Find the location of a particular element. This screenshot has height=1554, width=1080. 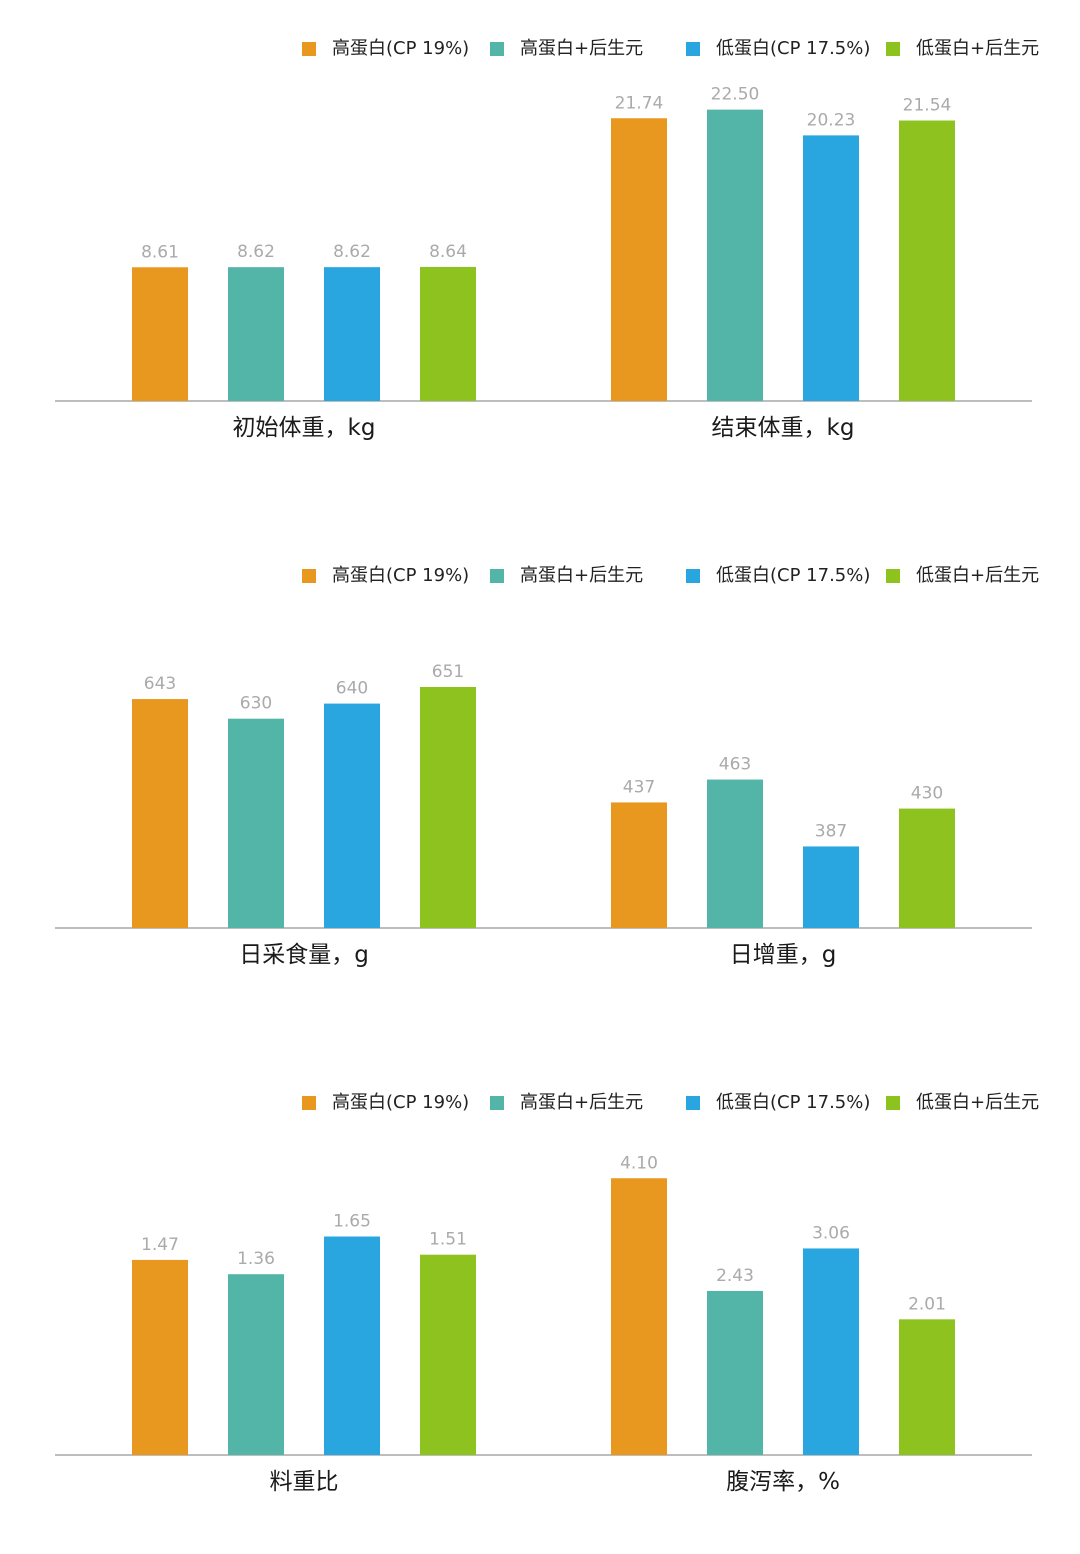

data-label: 463 is located at coordinates (735, 765).